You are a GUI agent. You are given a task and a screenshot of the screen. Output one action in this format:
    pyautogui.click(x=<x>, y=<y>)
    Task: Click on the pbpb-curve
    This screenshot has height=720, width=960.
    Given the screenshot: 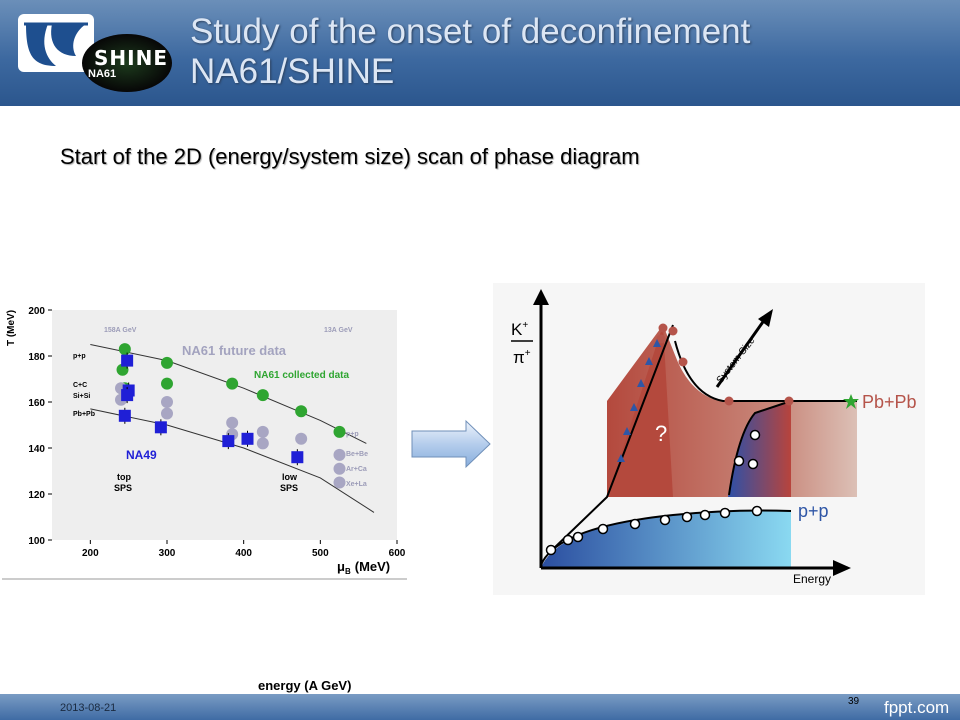 What is the action you would take?
    pyautogui.click(x=612, y=438)
    